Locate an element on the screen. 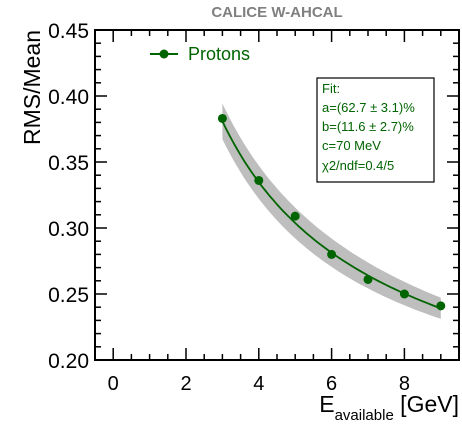 Image resolution: width=462 pixels, height=427 pixels. x-axis-label-subscript: available is located at coordinates (364, 415).